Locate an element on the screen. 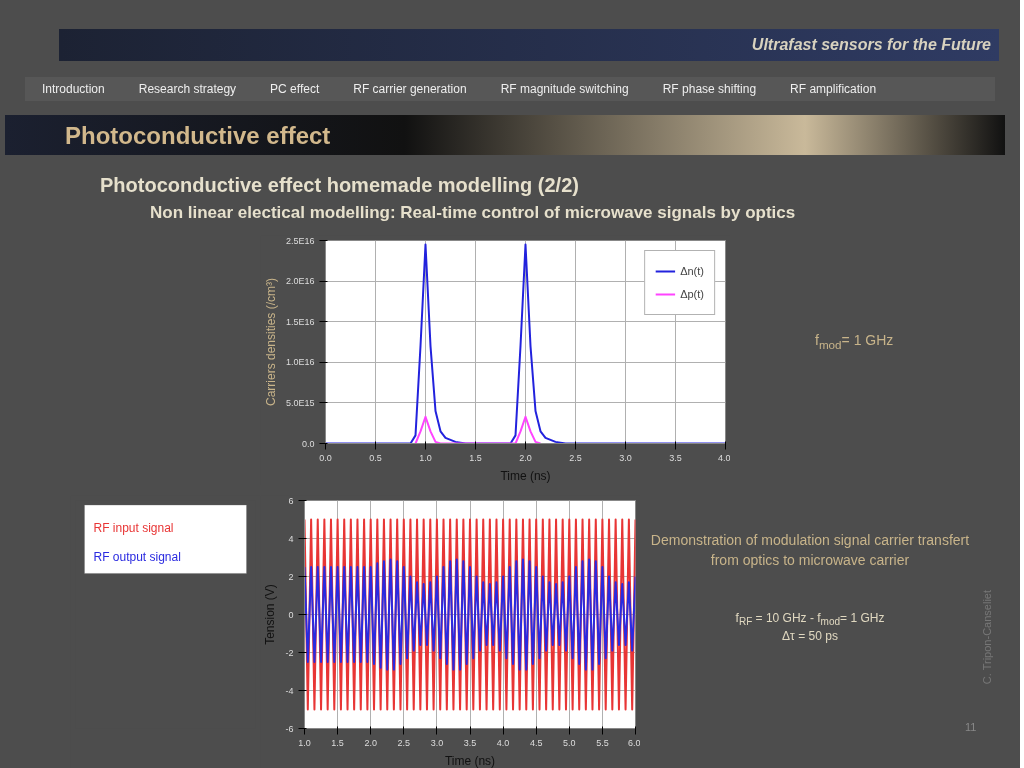 The height and width of the screenshot is (768, 1024). chart-subtitle: Non linear electical modelling: Real-time control of microwave signals by optics is located at coordinates (473, 213).